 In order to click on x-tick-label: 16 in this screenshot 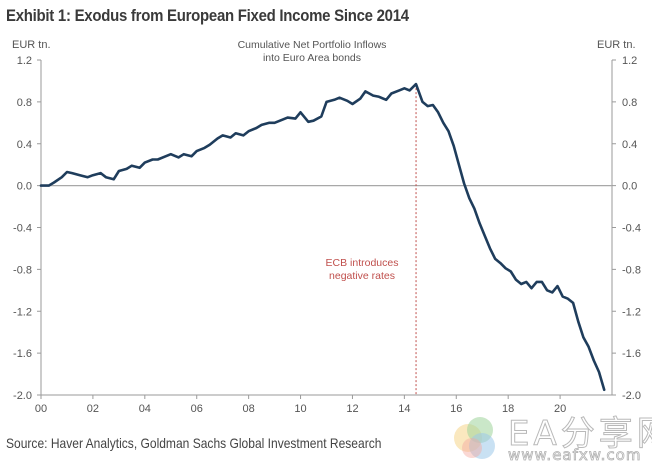, I will do `click(456, 409)`.